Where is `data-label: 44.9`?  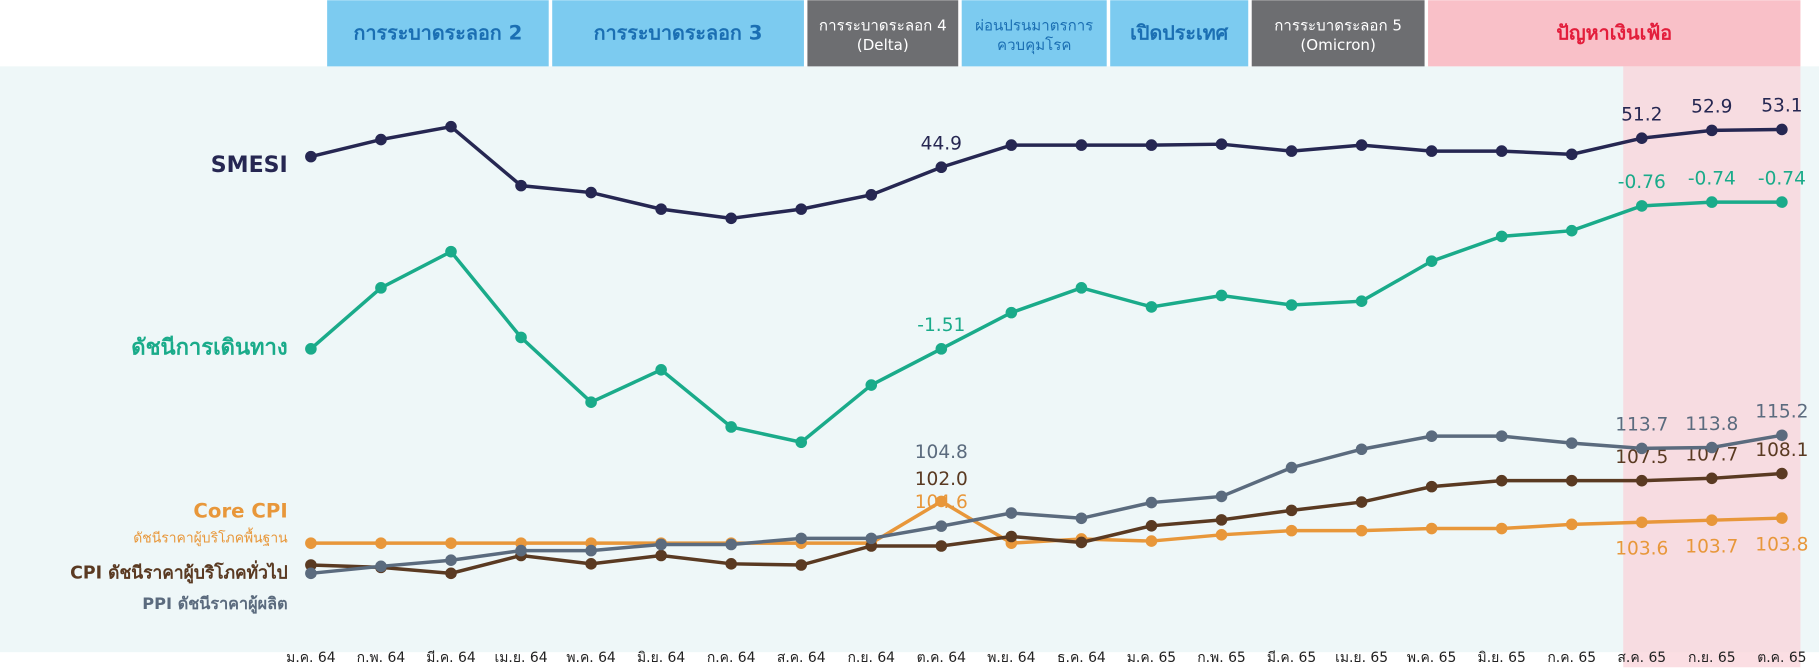
data-label: 44.9 is located at coordinates (941, 144).